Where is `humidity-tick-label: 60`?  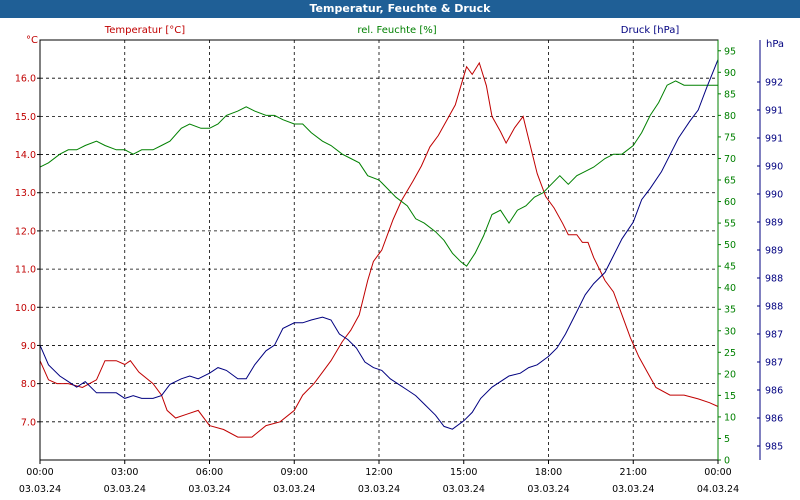 humidity-tick-label: 60 is located at coordinates (730, 202).